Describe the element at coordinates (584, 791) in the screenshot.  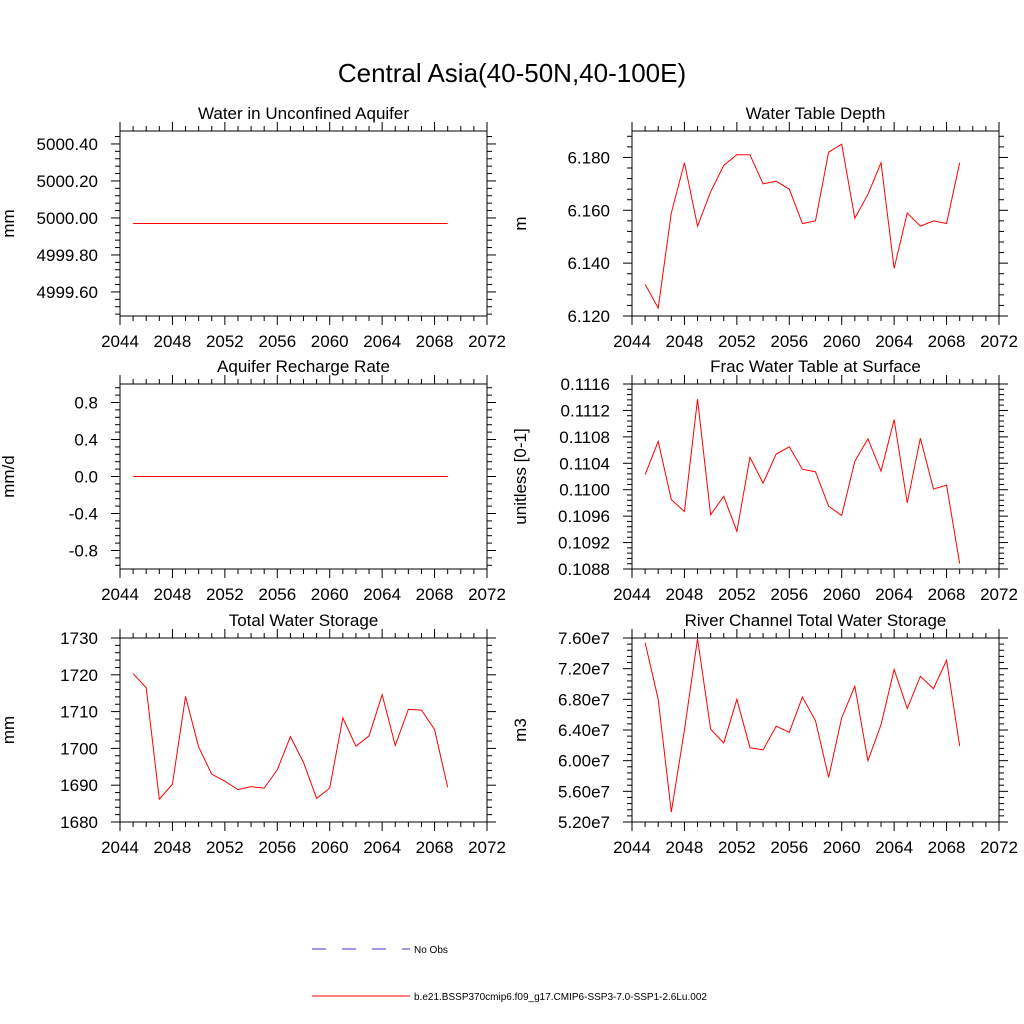
I see `panel-6-ytick-label: 5.60e7` at that location.